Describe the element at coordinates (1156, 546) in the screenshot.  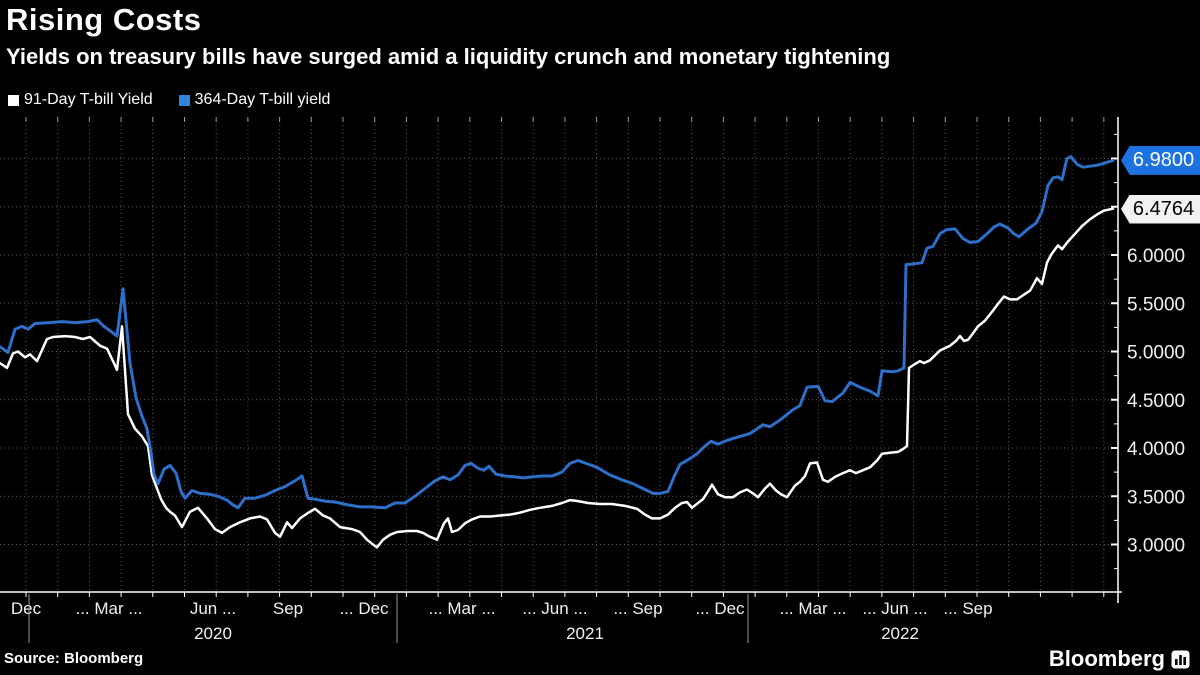
I see `y-tick-label: 3.0000` at that location.